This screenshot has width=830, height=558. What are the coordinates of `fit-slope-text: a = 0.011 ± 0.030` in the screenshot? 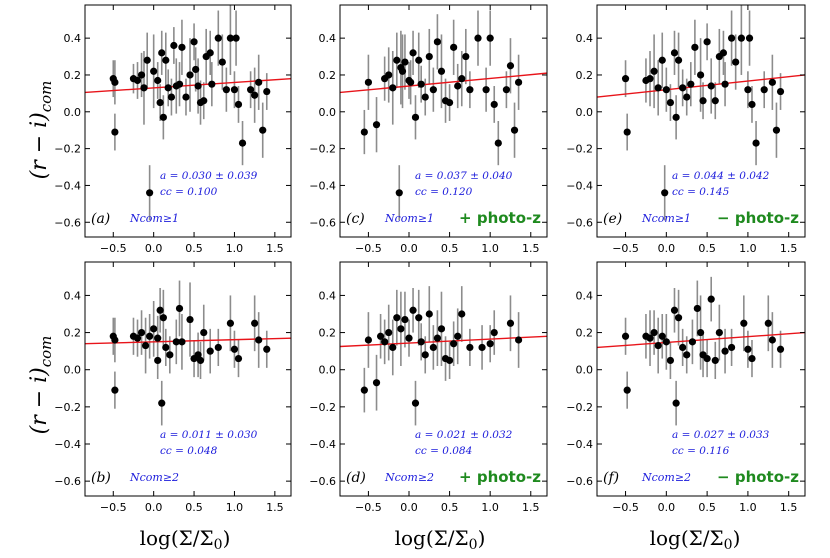 It's located at (209, 435).